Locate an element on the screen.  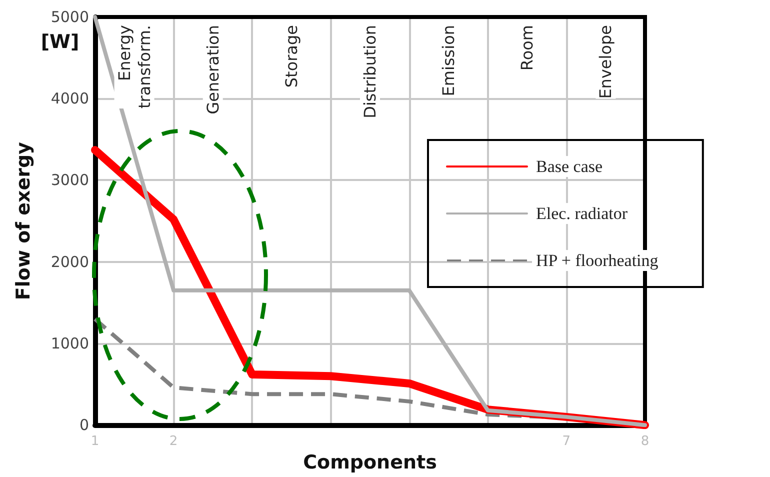
annotation: Storage is located at coordinates (291, 56).